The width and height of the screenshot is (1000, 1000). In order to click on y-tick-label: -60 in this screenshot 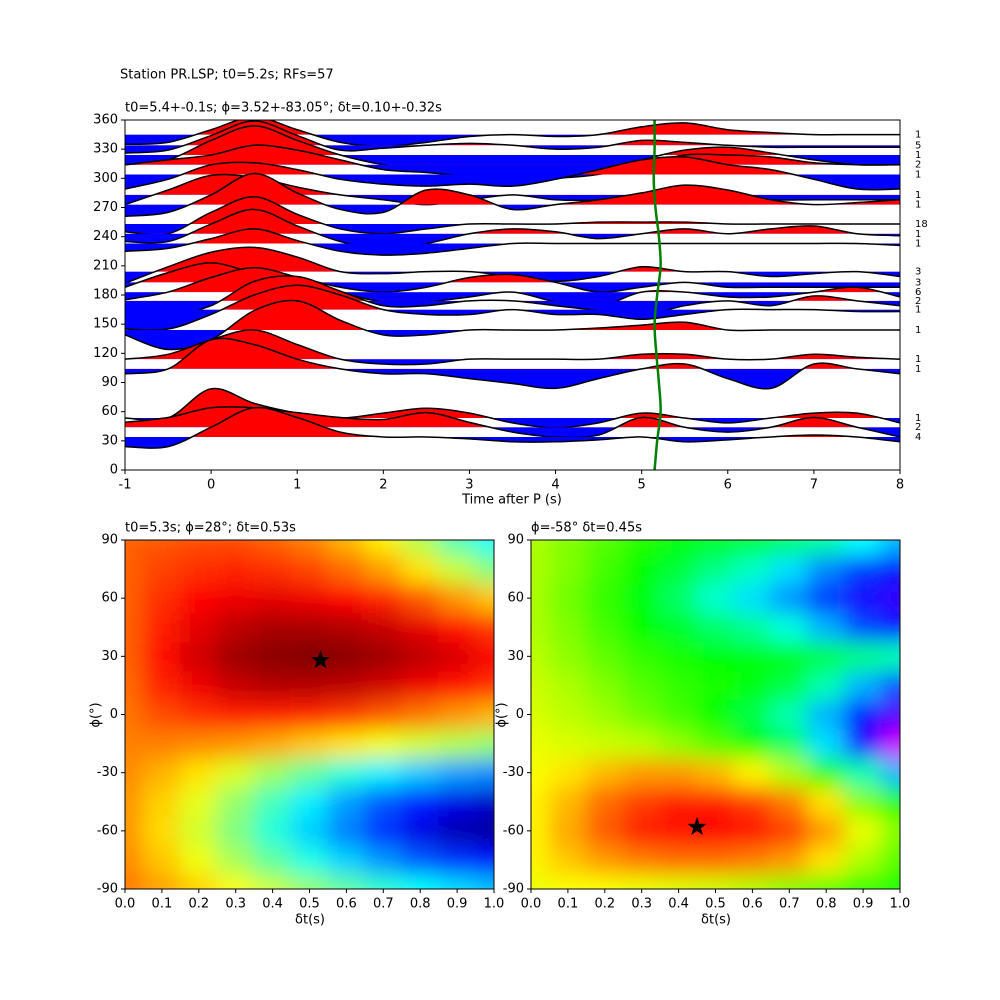, I will do `click(513, 830)`.